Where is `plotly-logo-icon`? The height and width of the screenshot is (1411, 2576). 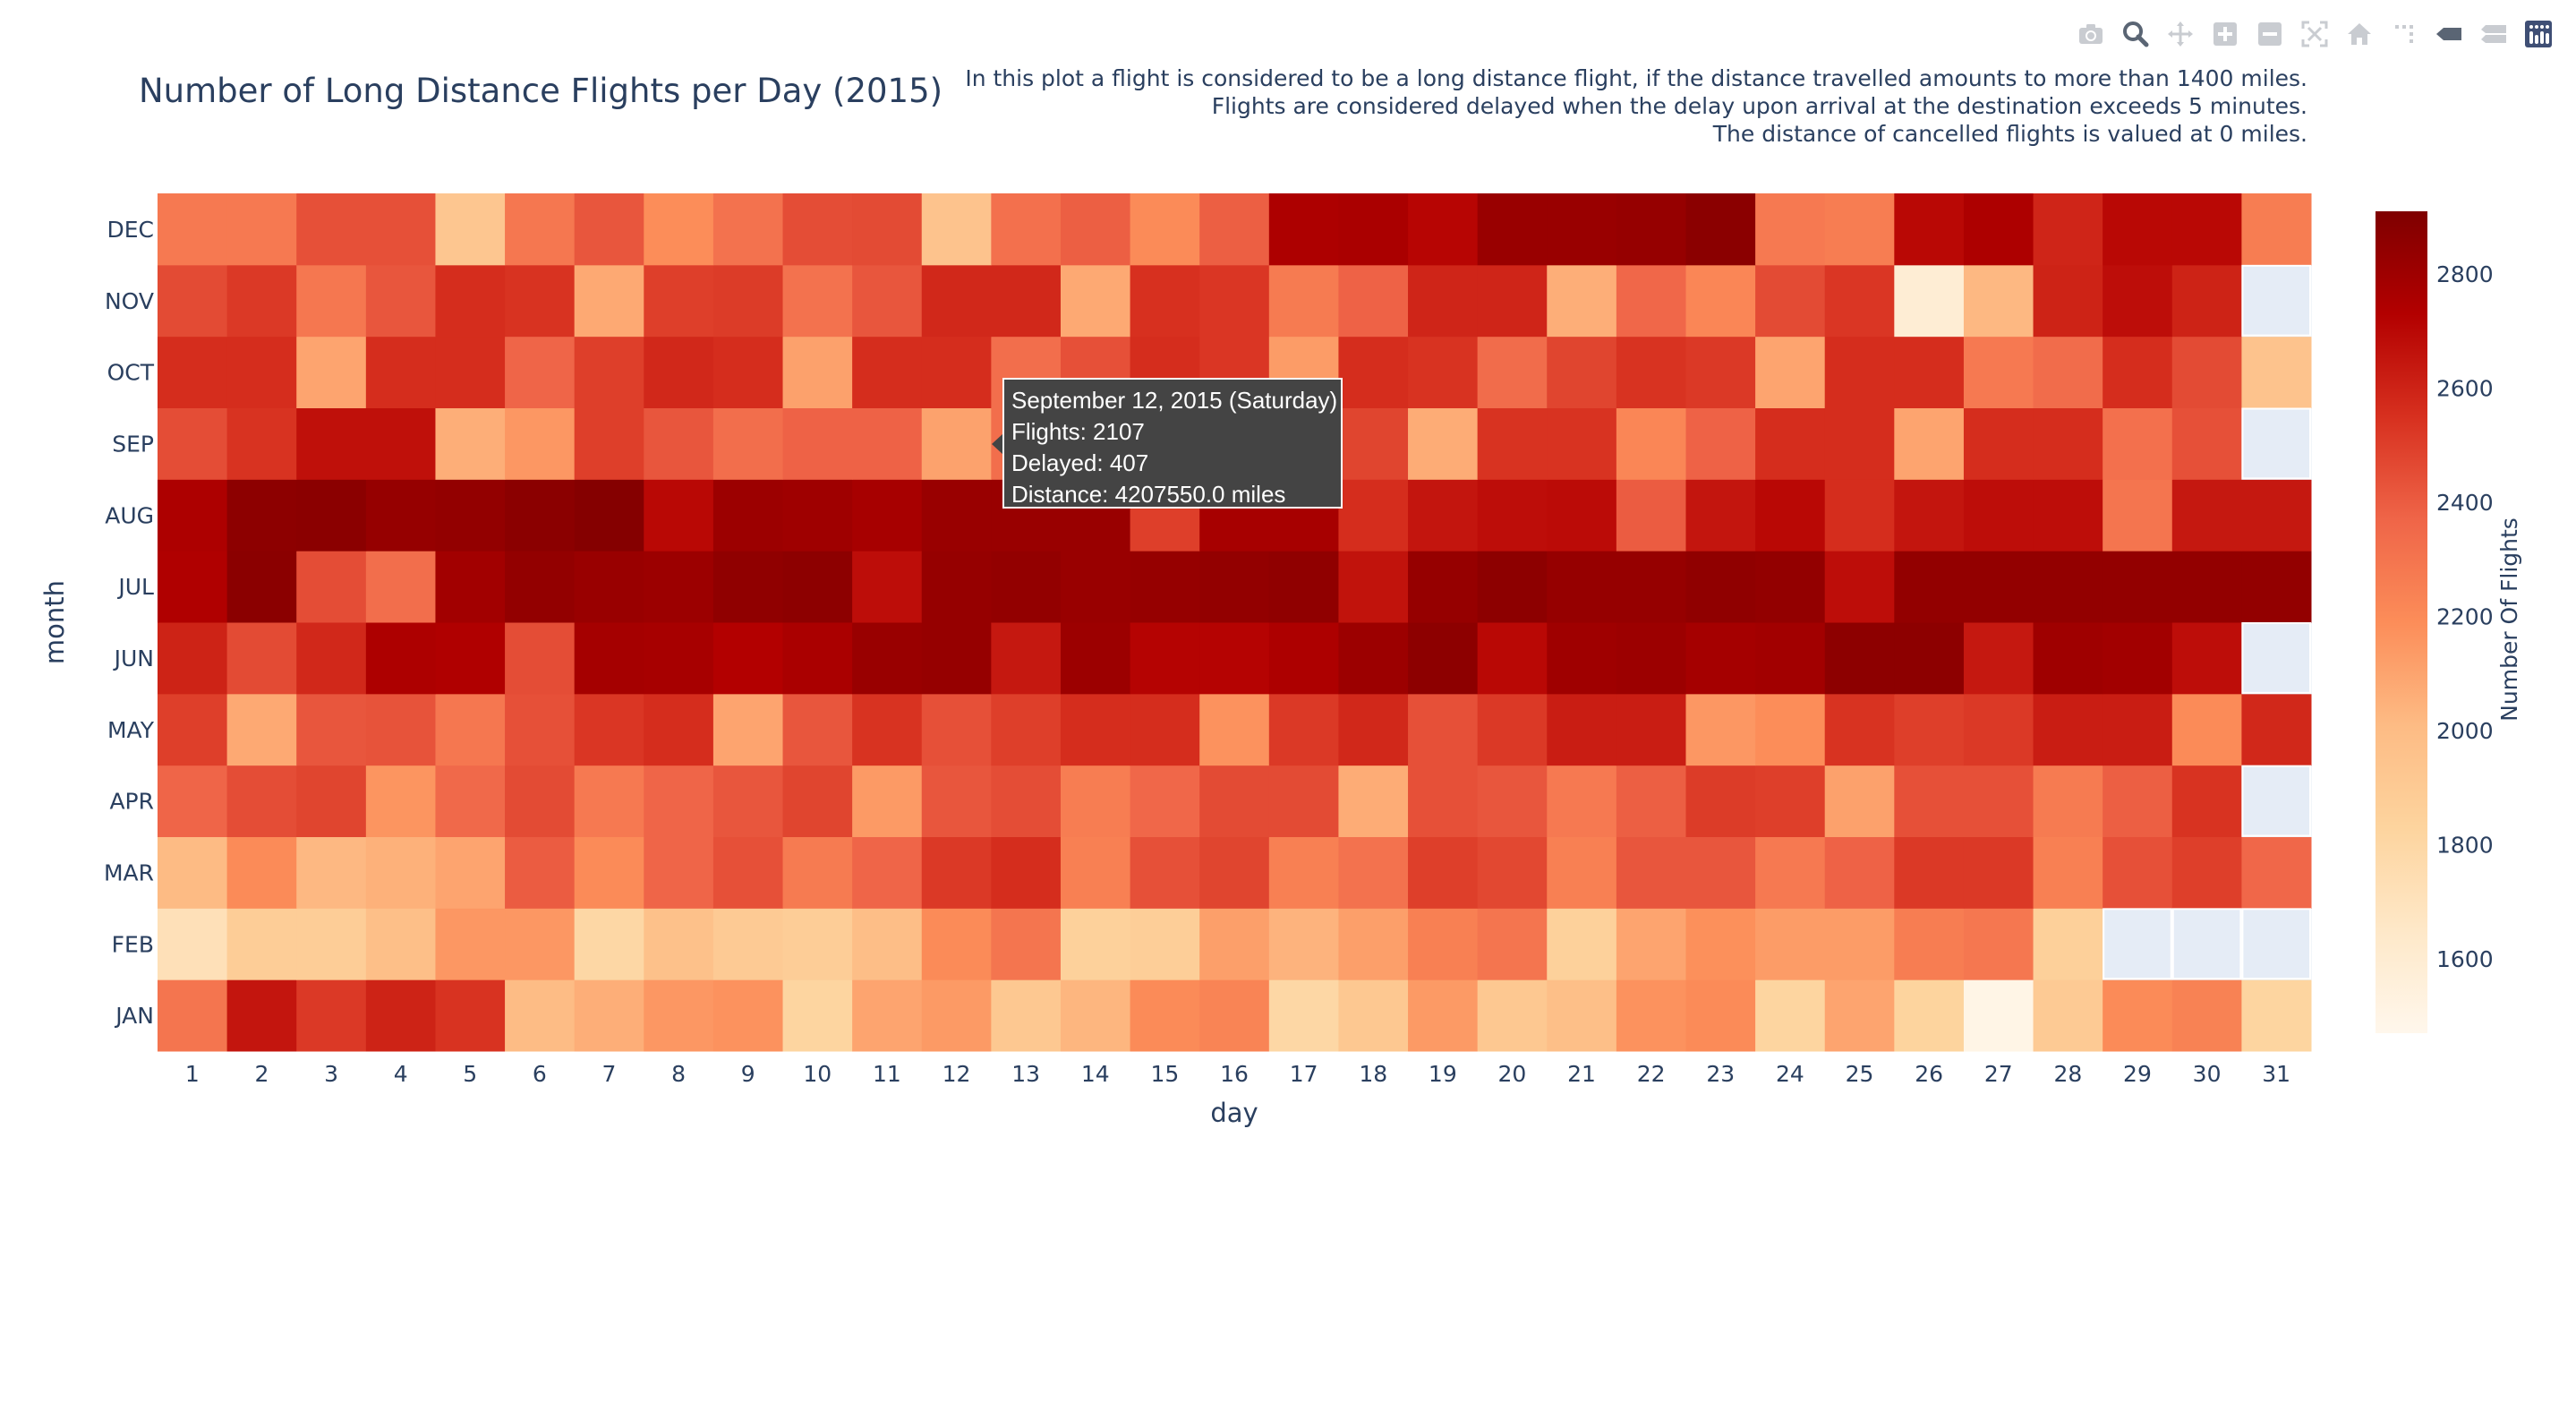 plotly-logo-icon is located at coordinates (2538, 34).